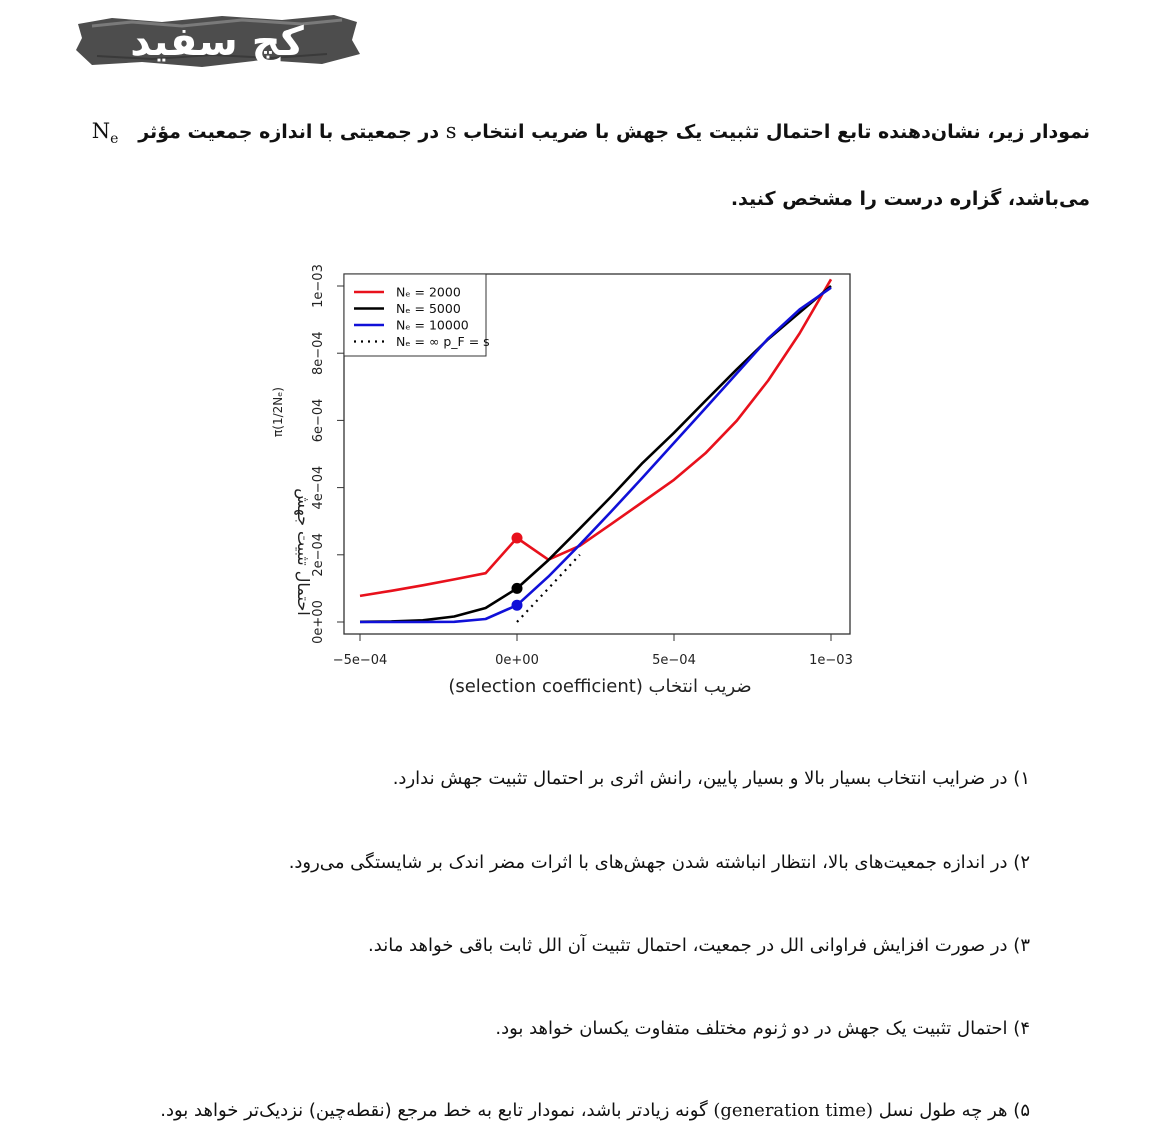 The width and height of the screenshot is (1158, 1137). What do you see at coordinates (278, 412) in the screenshot?
I see `y-axis-label-formula: π(1/2Nₑ)` at bounding box center [278, 412].